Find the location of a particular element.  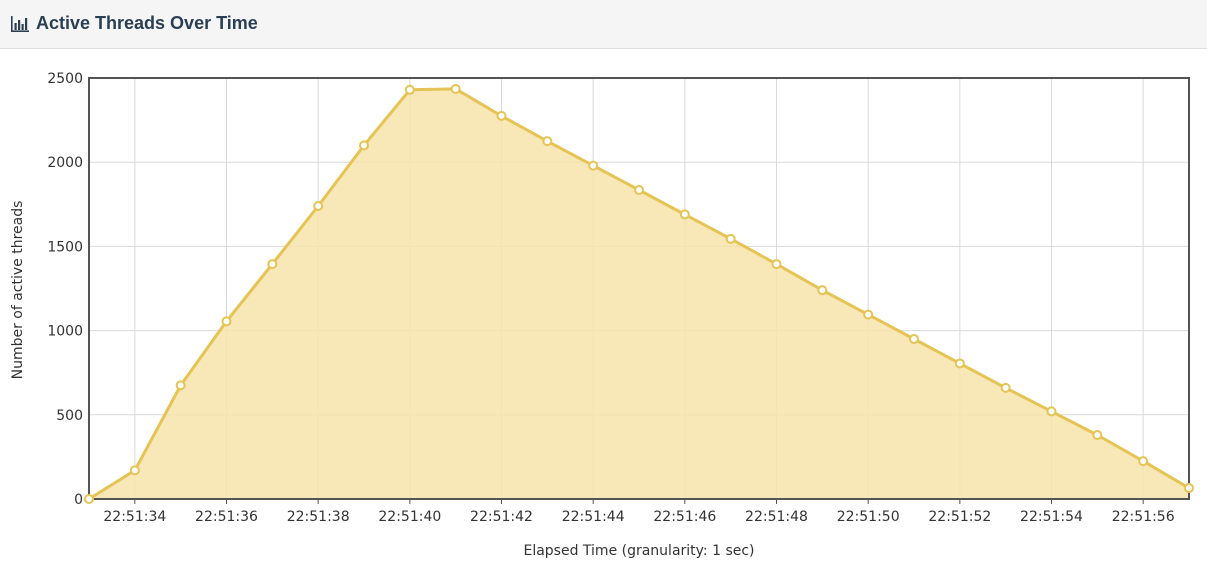

x-tick-label: 22:51:56 is located at coordinates (1143, 517).